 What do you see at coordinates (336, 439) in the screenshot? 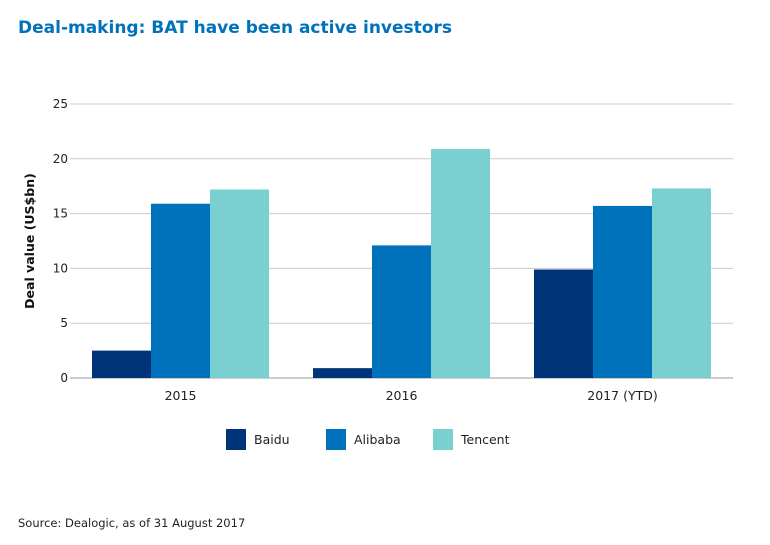
I see `legend-swatch-alibaba` at bounding box center [336, 439].